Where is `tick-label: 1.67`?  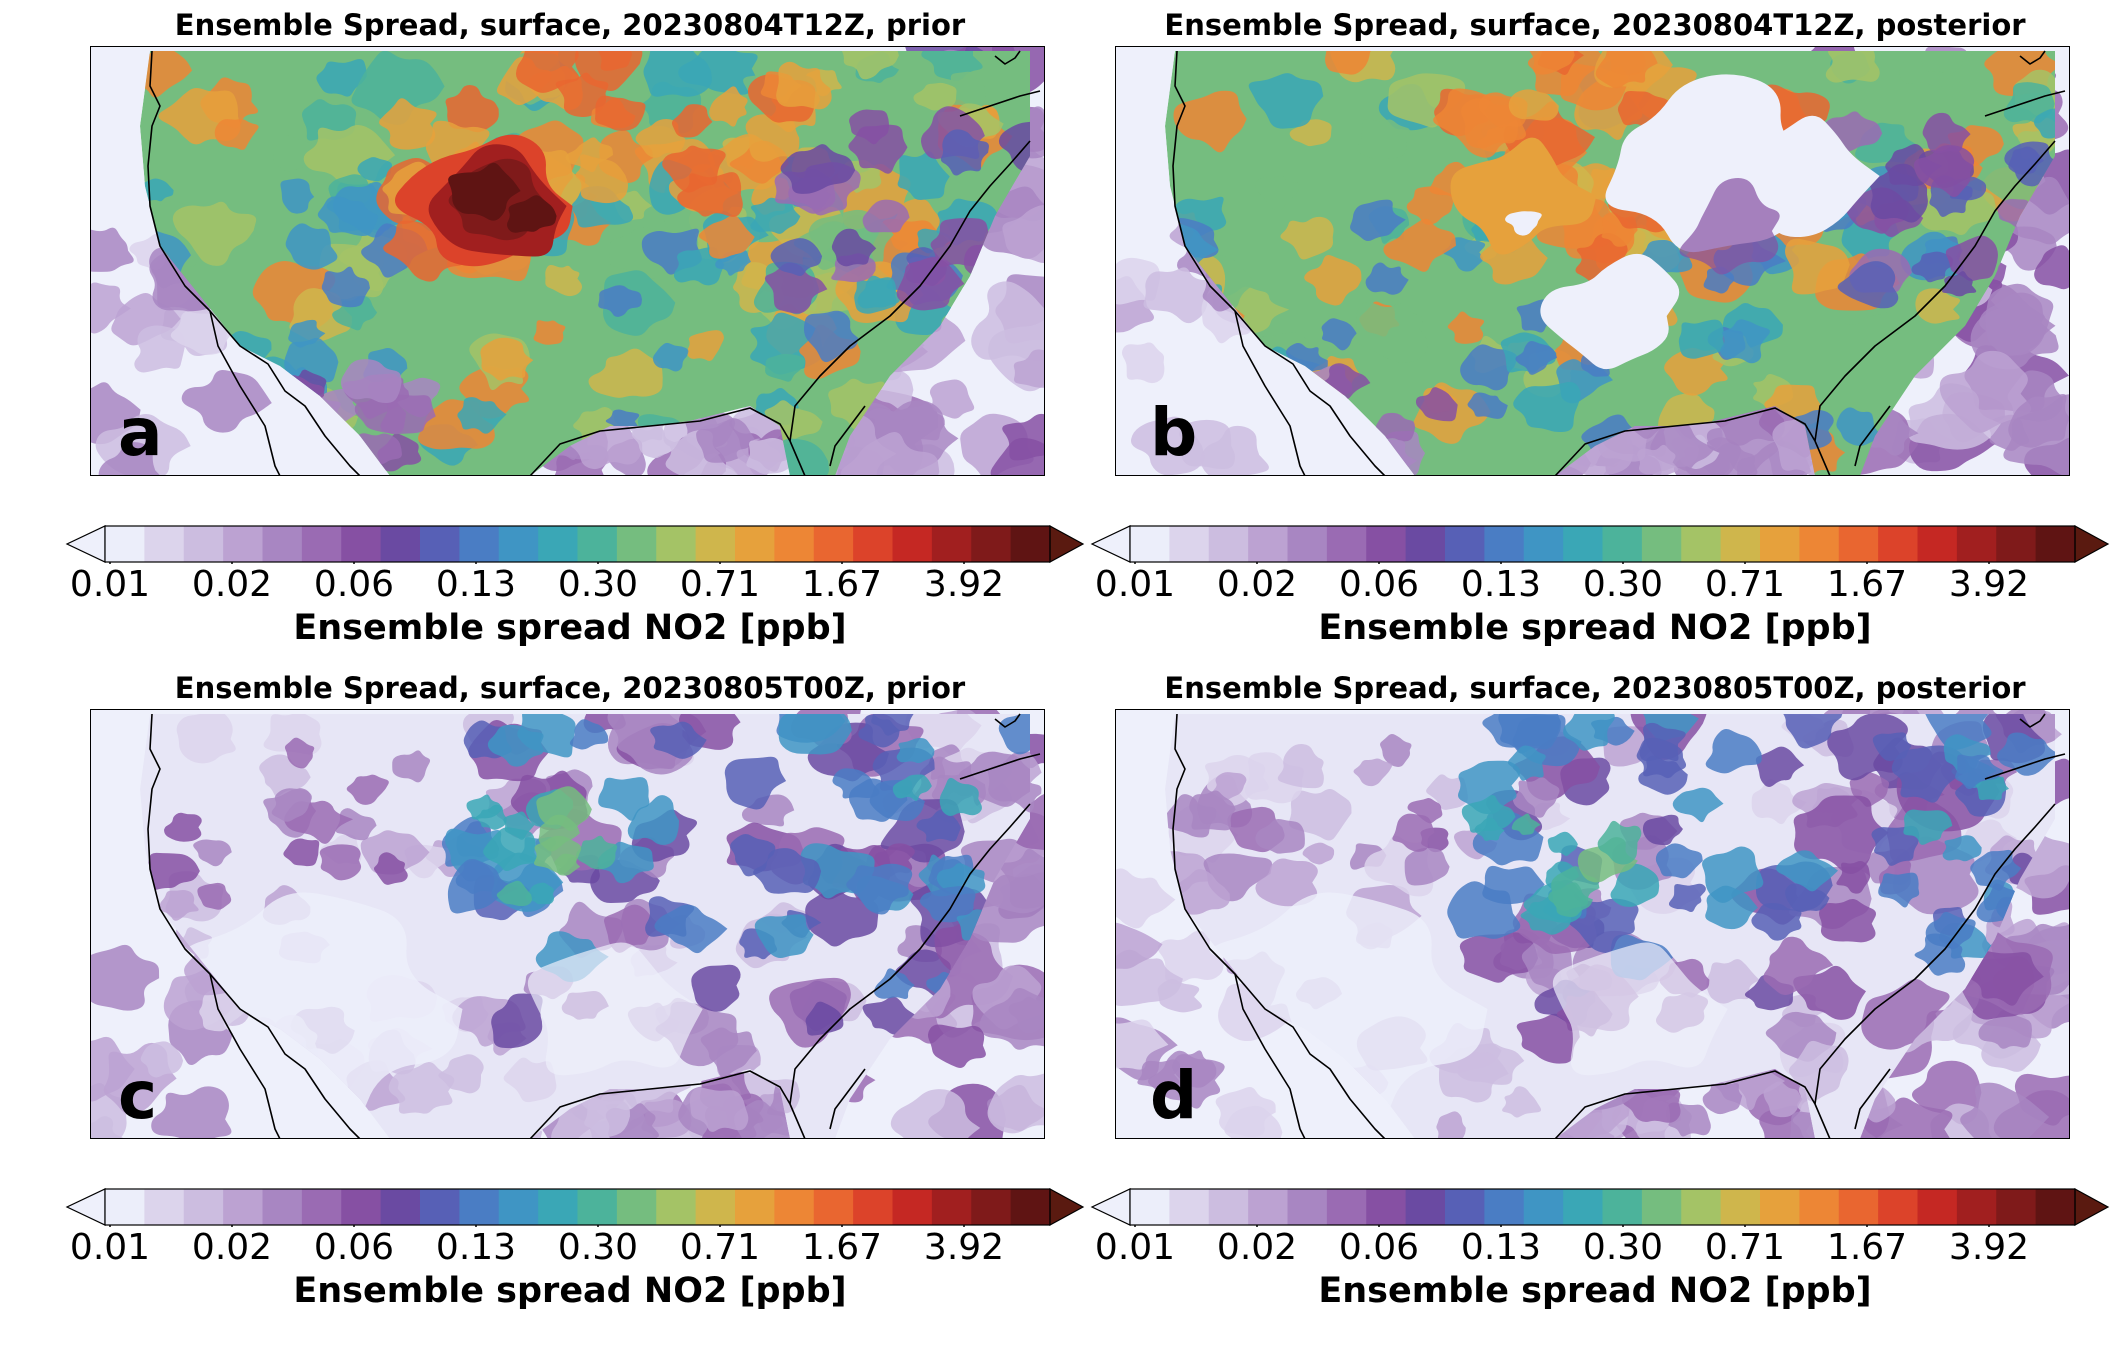
tick-label: 1.67 is located at coordinates (1867, 1247).